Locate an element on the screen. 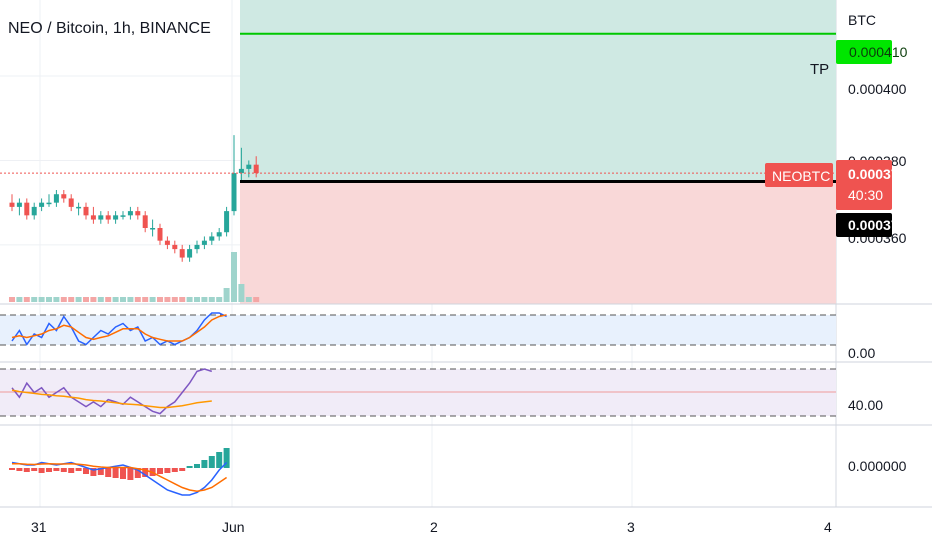 This screenshot has width=932, height=555. time-label: 3 is located at coordinates (631, 527).